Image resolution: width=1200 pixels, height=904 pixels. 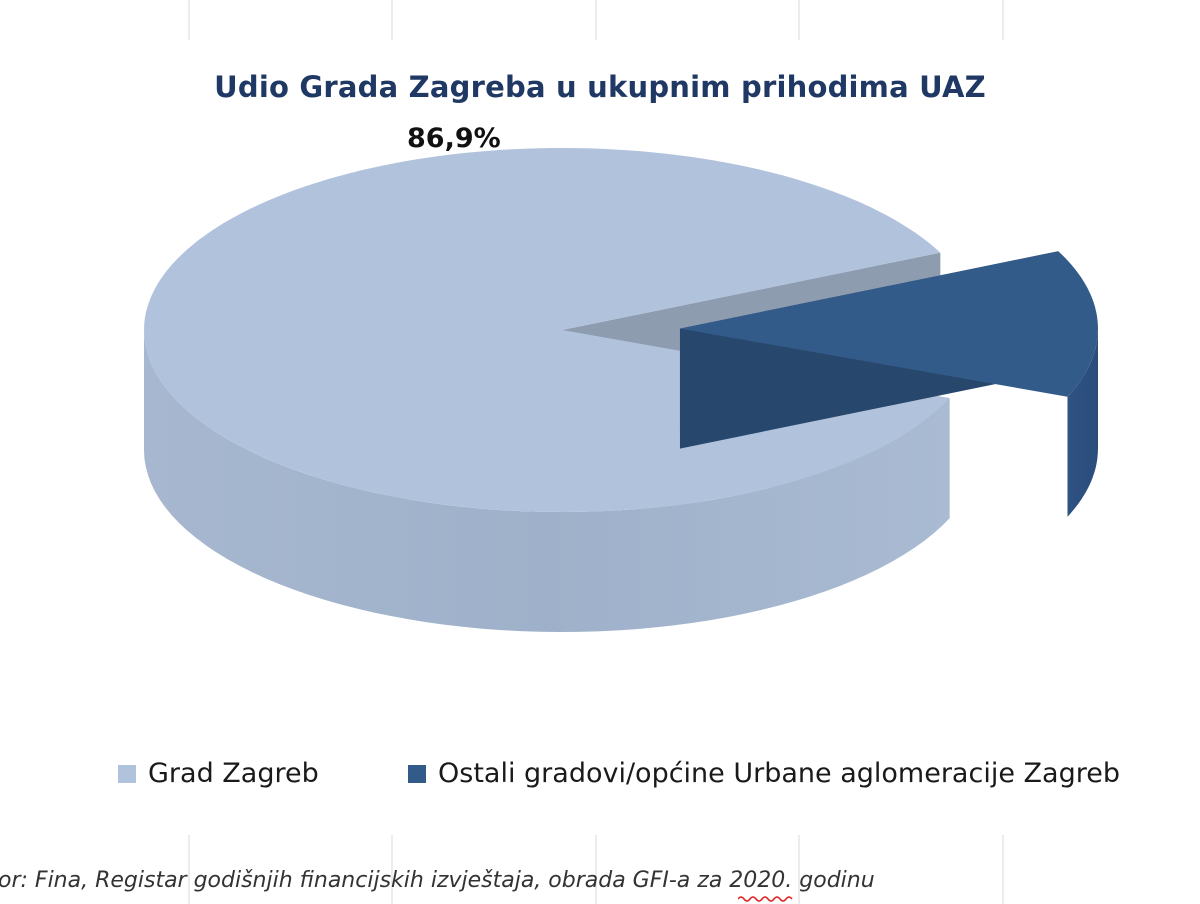 I want to click on slice-ostali-top, so click(x=888, y=324).